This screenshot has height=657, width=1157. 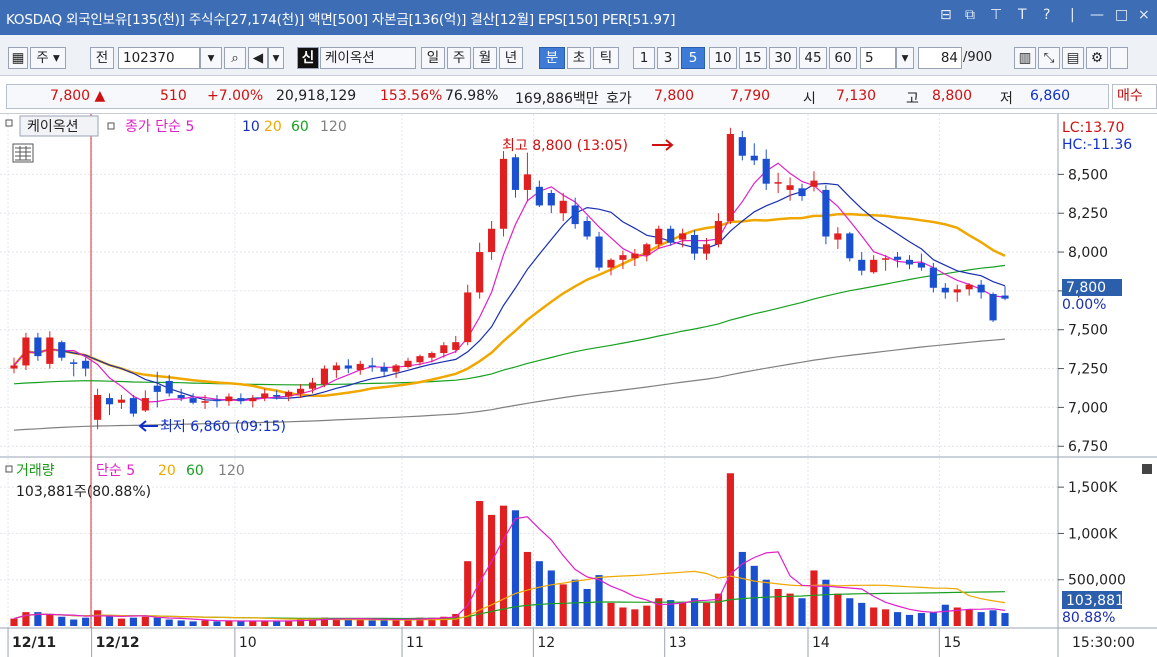 What do you see at coordinates (83, 492) in the screenshot?
I see `volume-value: 103,881주(80.88%)` at bounding box center [83, 492].